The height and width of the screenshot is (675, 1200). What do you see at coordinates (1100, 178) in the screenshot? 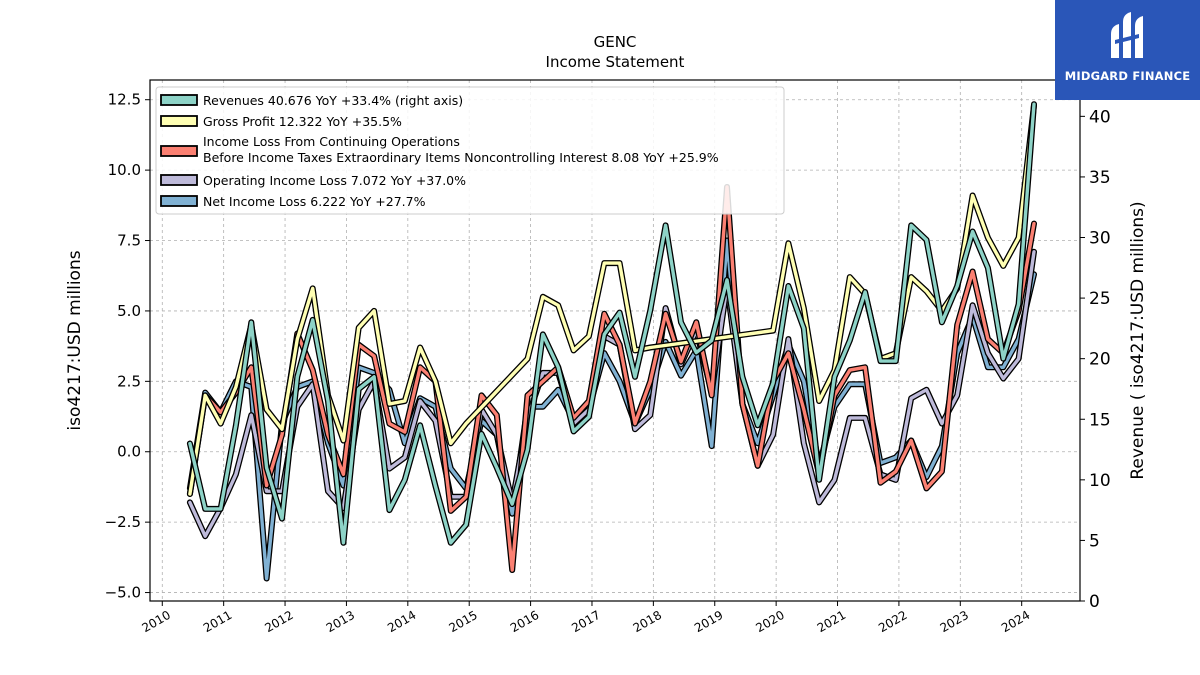
I see `y-tick-label-right: 35` at bounding box center [1100, 178].